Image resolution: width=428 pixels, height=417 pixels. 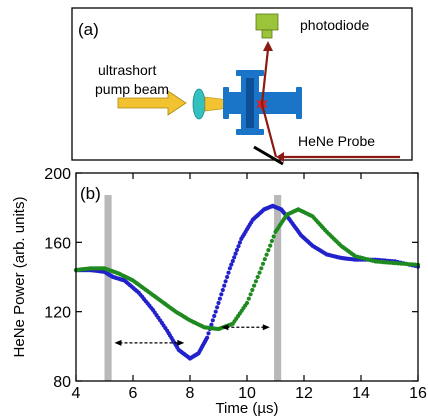 I want to click on x-tick-label: 12, so click(x=304, y=393).